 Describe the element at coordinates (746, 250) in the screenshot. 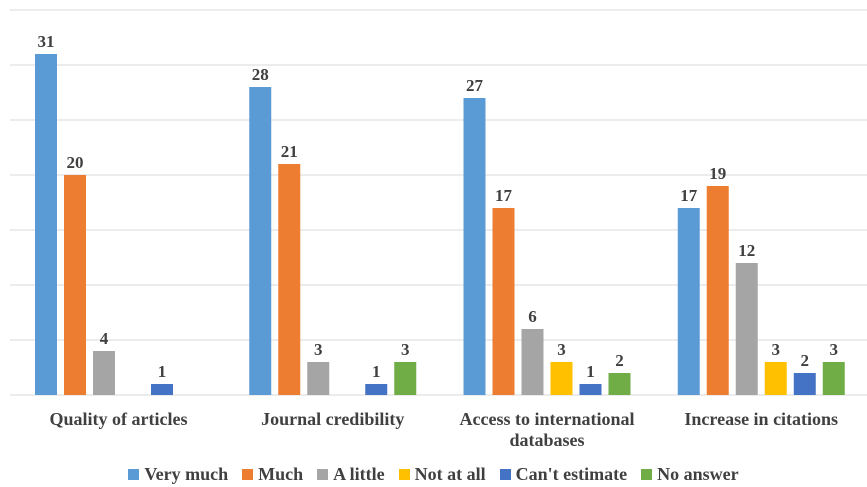

I see `data-label: 12` at that location.